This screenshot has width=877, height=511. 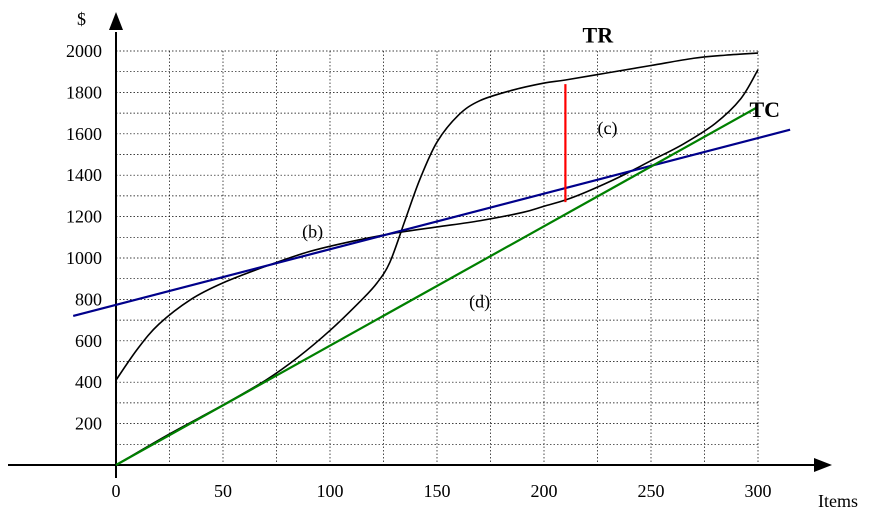 I want to click on x-tick-label: 200, so click(x=544, y=491).